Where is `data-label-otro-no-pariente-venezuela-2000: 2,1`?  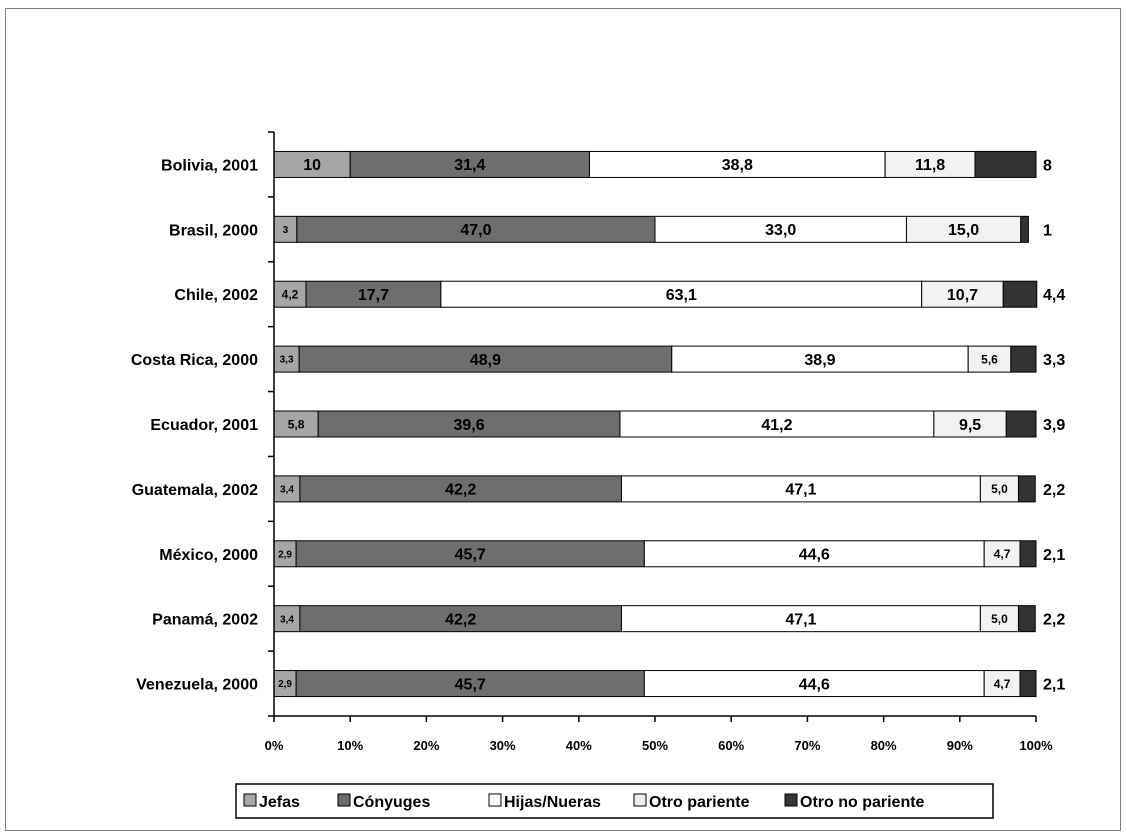 data-label-otro-no-pariente-venezuela-2000: 2,1 is located at coordinates (1054, 685).